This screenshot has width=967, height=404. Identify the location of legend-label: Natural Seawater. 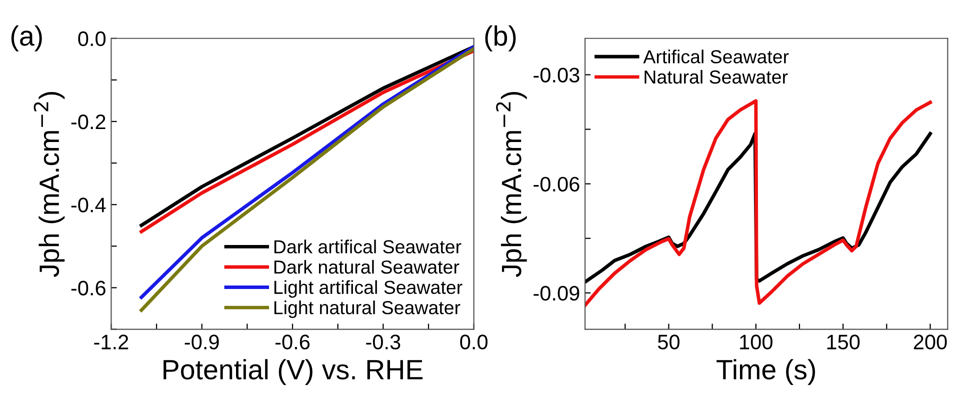
(716, 77).